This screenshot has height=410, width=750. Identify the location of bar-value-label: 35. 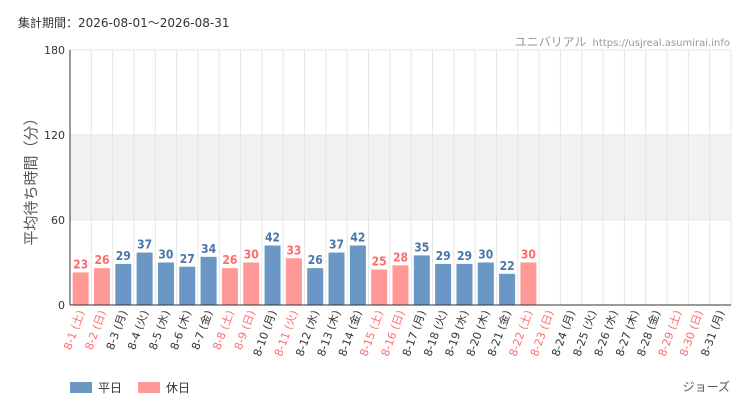
(421, 247).